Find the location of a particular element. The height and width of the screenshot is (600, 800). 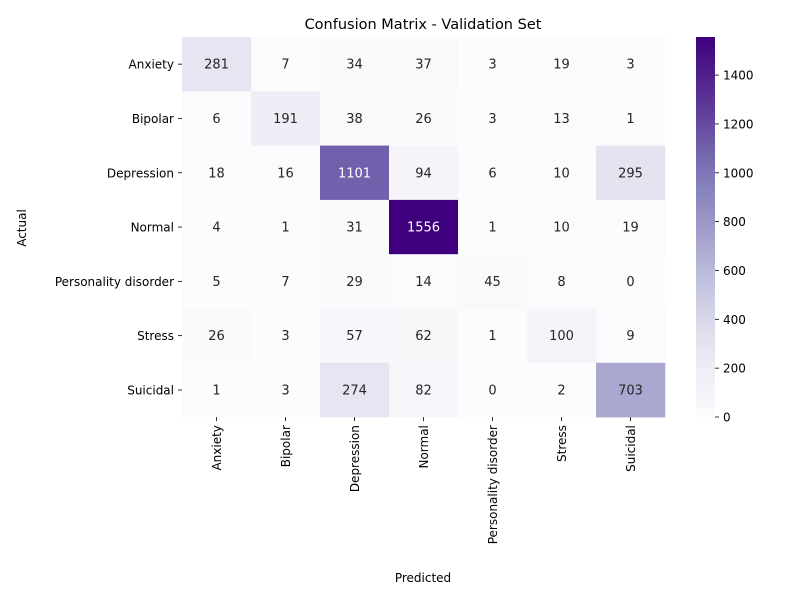

heatmap-cell-anxiety-suicidal is located at coordinates (631, 64).